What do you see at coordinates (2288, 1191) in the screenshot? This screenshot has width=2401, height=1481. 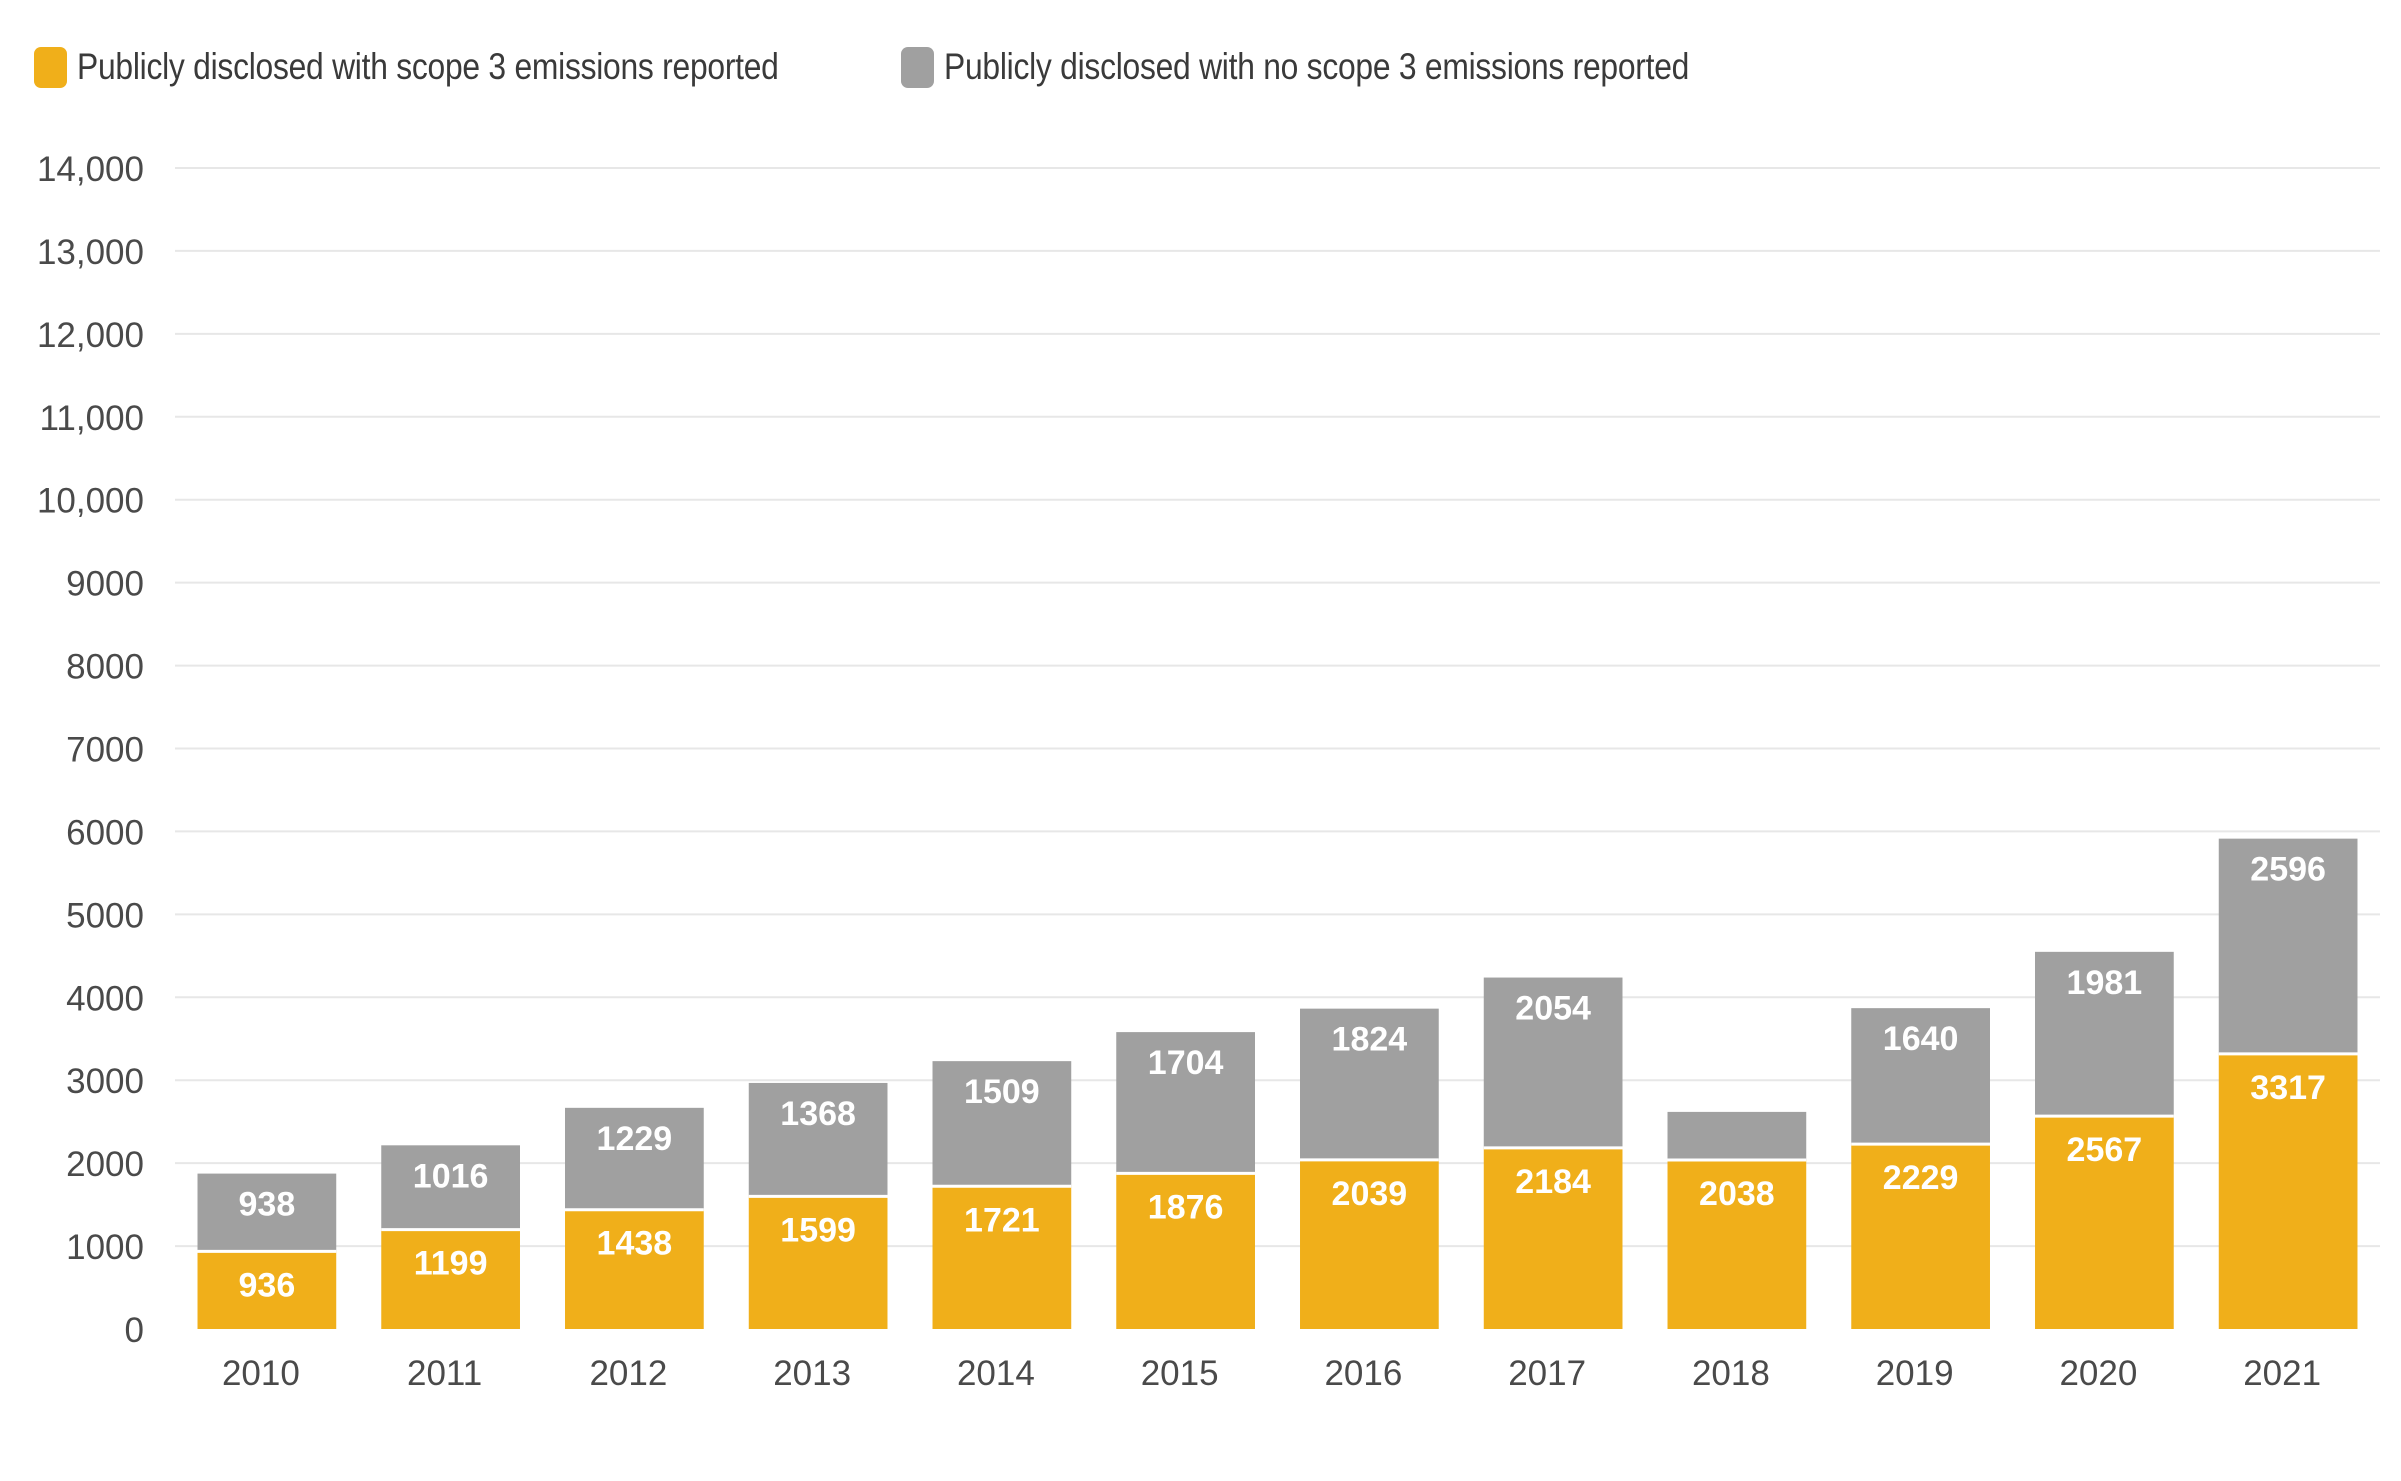 I see `bar-scope3-reported-2021` at bounding box center [2288, 1191].